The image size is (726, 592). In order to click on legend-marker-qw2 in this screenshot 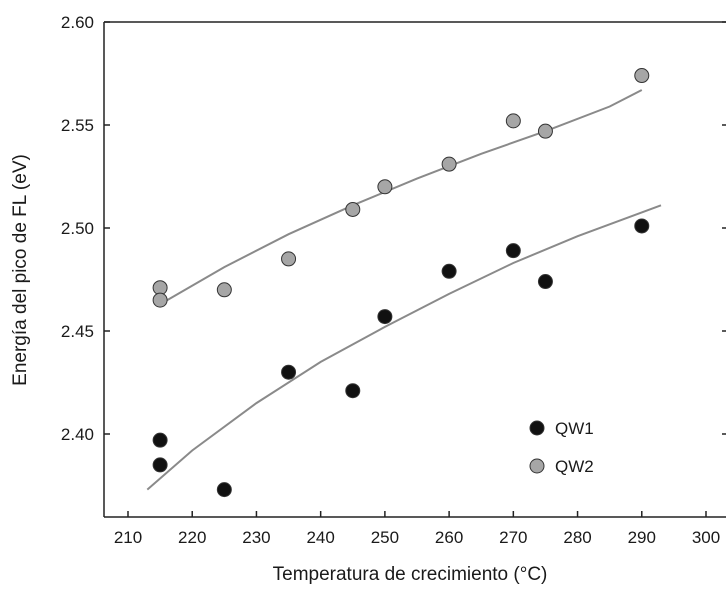, I will do `click(537, 466)`.